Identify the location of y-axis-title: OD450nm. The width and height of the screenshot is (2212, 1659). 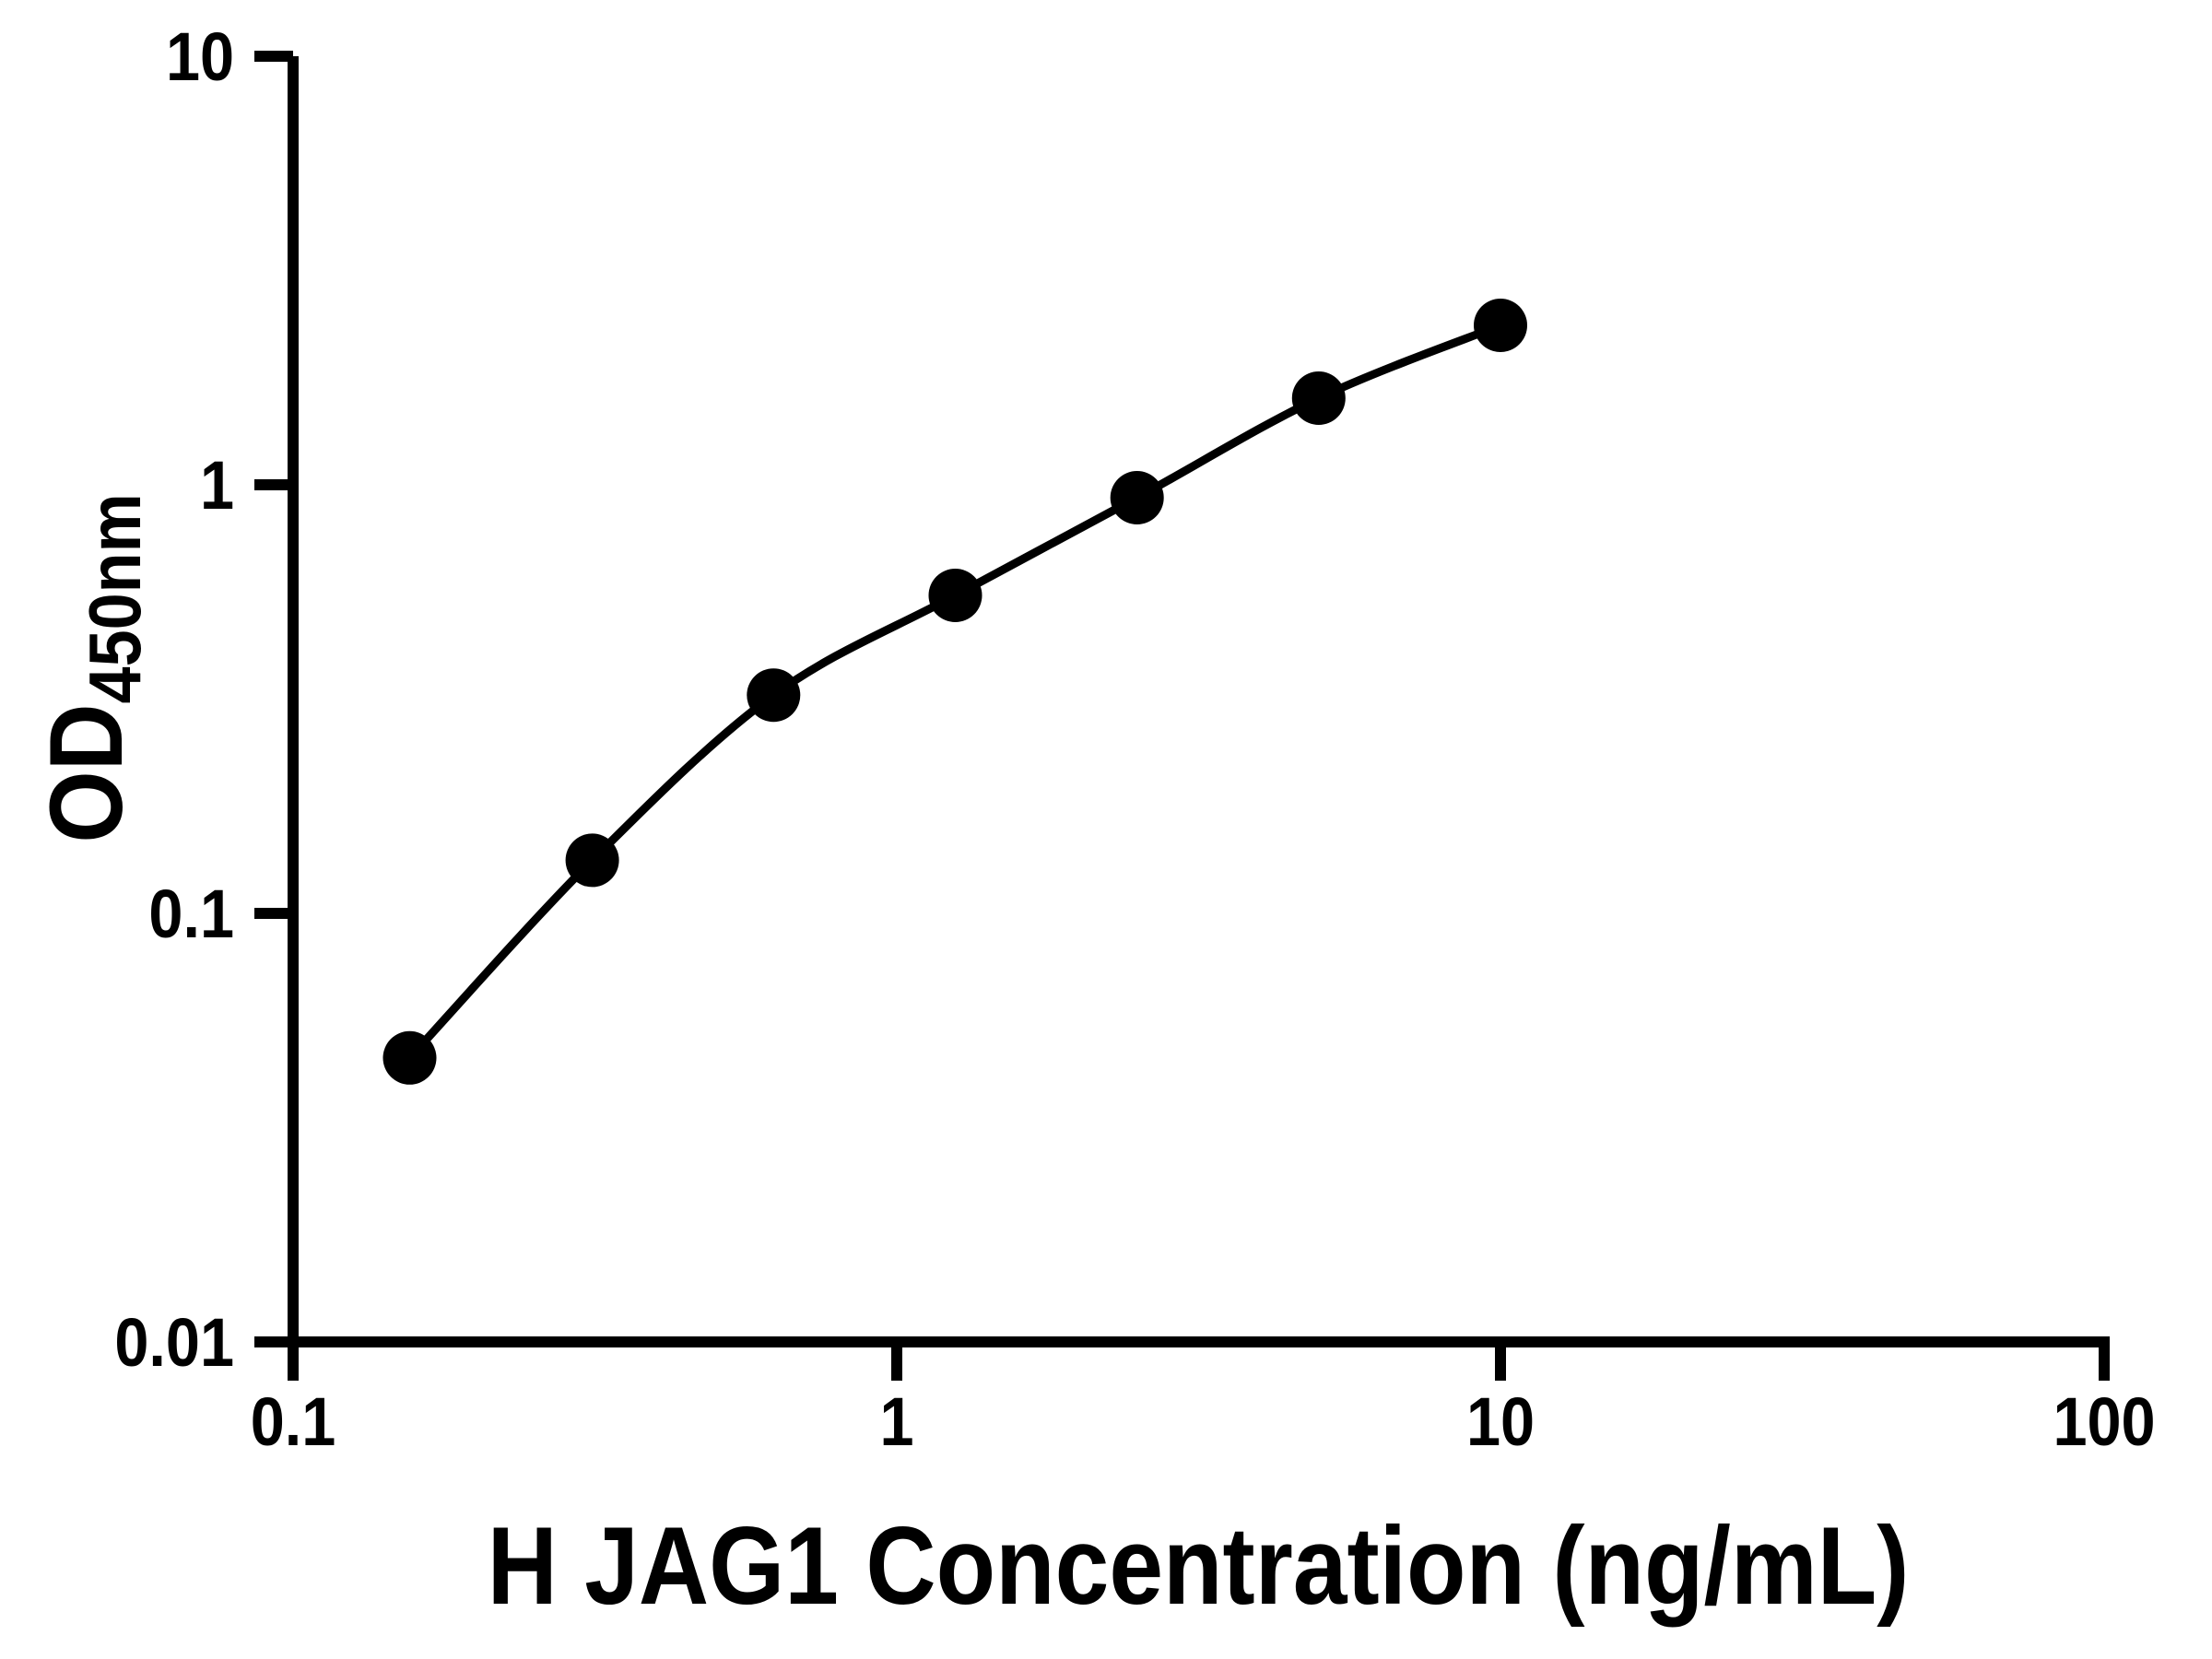
(93, 667).